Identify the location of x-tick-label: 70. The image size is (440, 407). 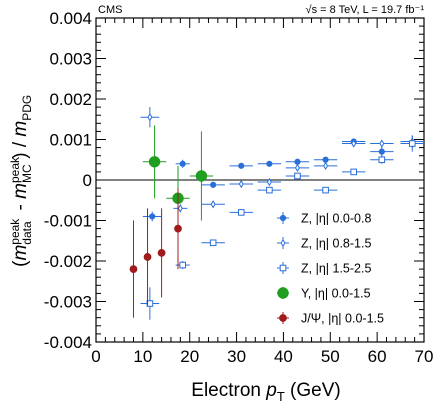
(424, 356).